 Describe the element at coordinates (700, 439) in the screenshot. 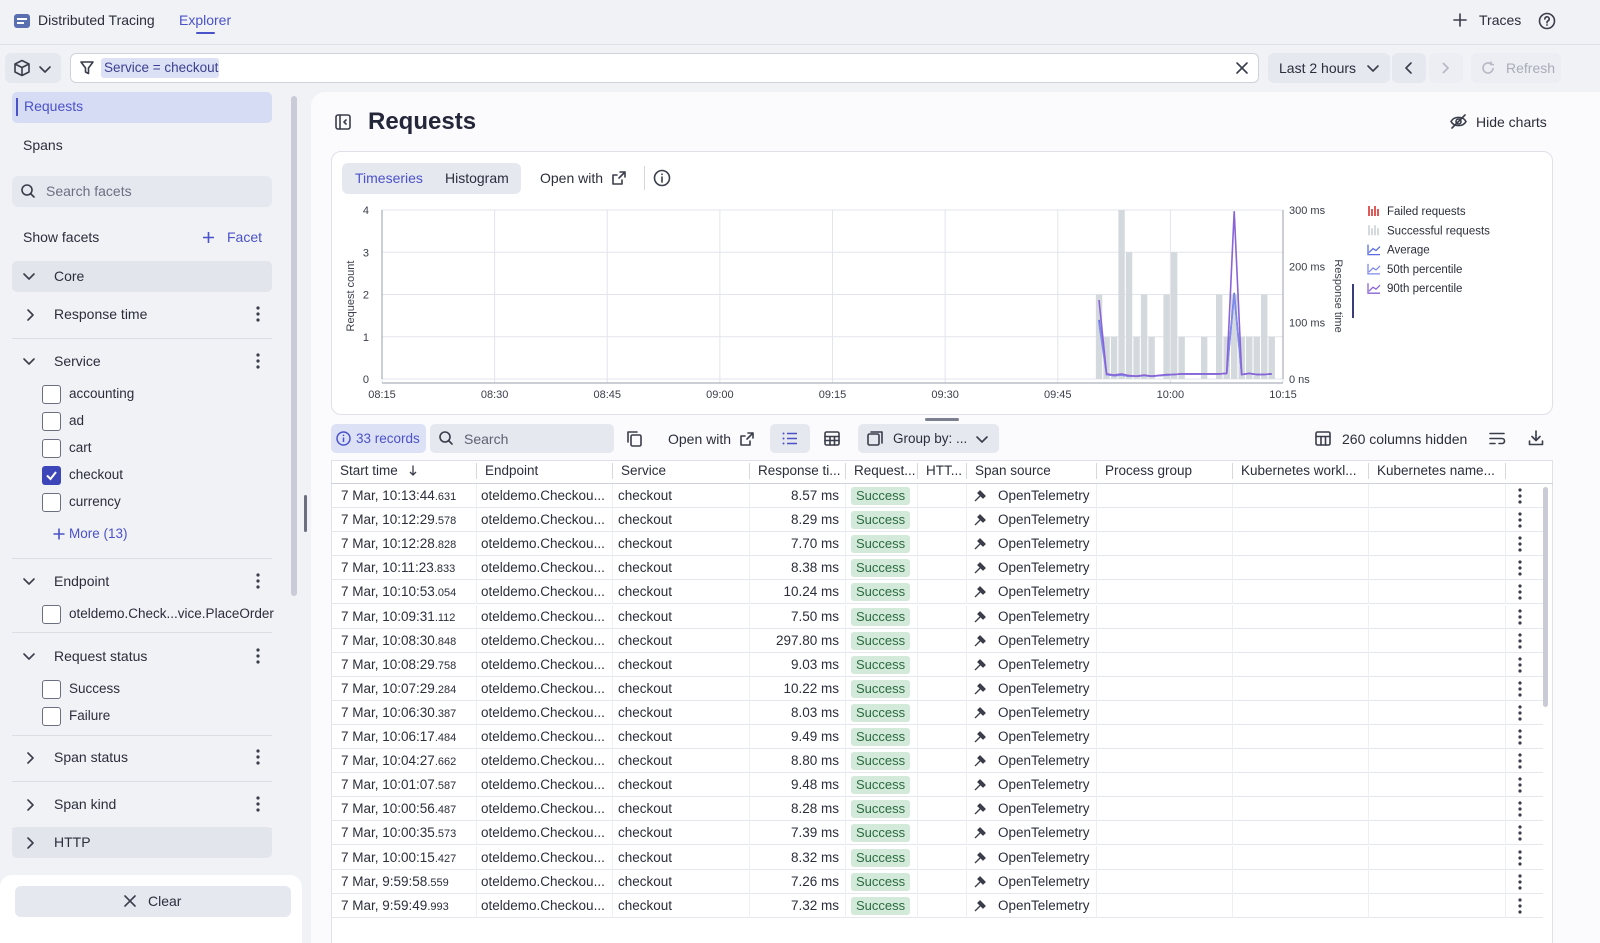

I see `open-with-table: Open with` at that location.